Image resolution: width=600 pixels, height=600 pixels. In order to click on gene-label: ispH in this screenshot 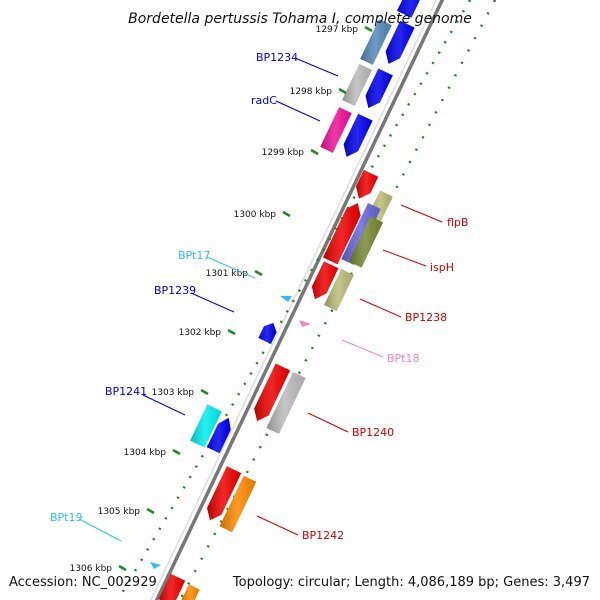, I will do `click(442, 267)`.